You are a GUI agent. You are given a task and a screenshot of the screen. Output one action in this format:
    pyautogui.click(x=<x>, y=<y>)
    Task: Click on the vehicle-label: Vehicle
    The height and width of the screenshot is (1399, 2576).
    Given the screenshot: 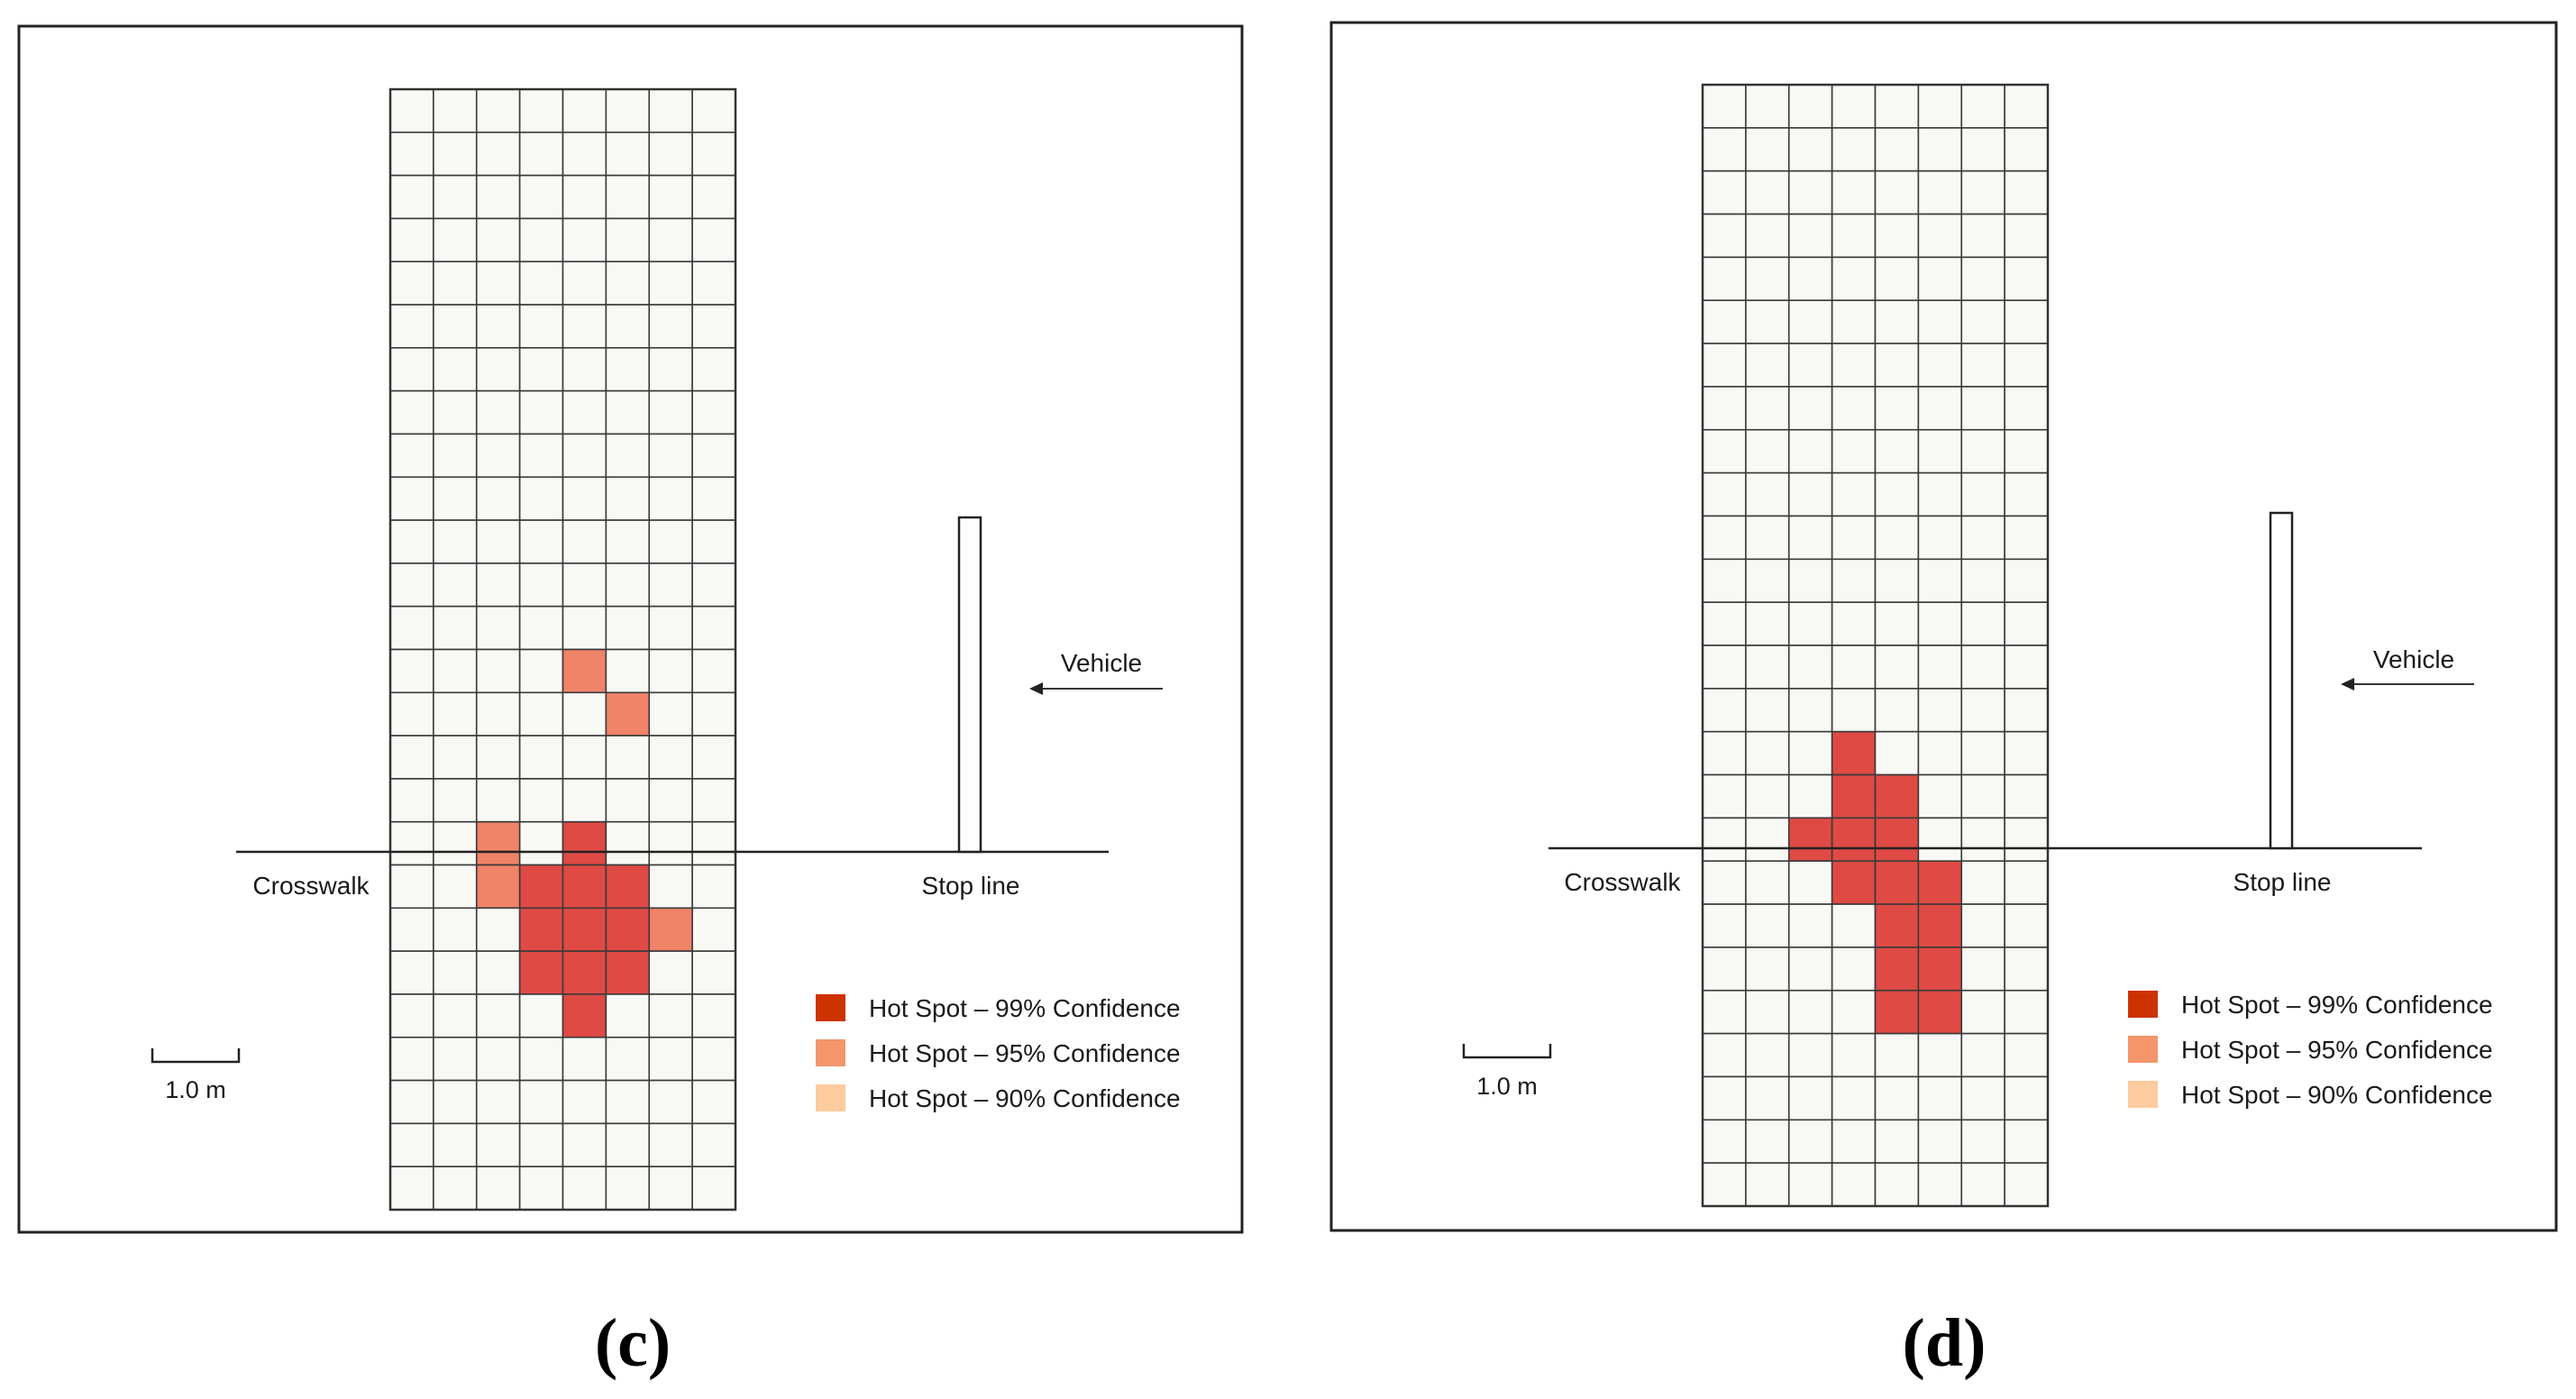 What is the action you would take?
    pyautogui.click(x=1101, y=663)
    